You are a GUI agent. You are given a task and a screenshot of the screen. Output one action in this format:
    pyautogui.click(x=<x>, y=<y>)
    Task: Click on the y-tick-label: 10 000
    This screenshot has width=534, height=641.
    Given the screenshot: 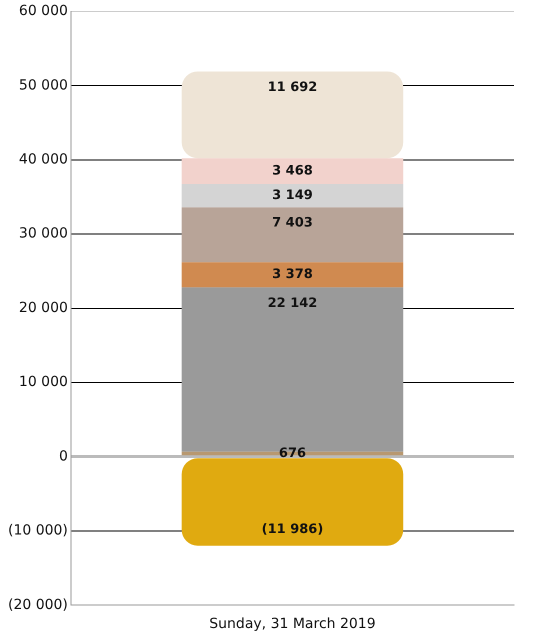 What is the action you would take?
    pyautogui.click(x=43, y=382)
    